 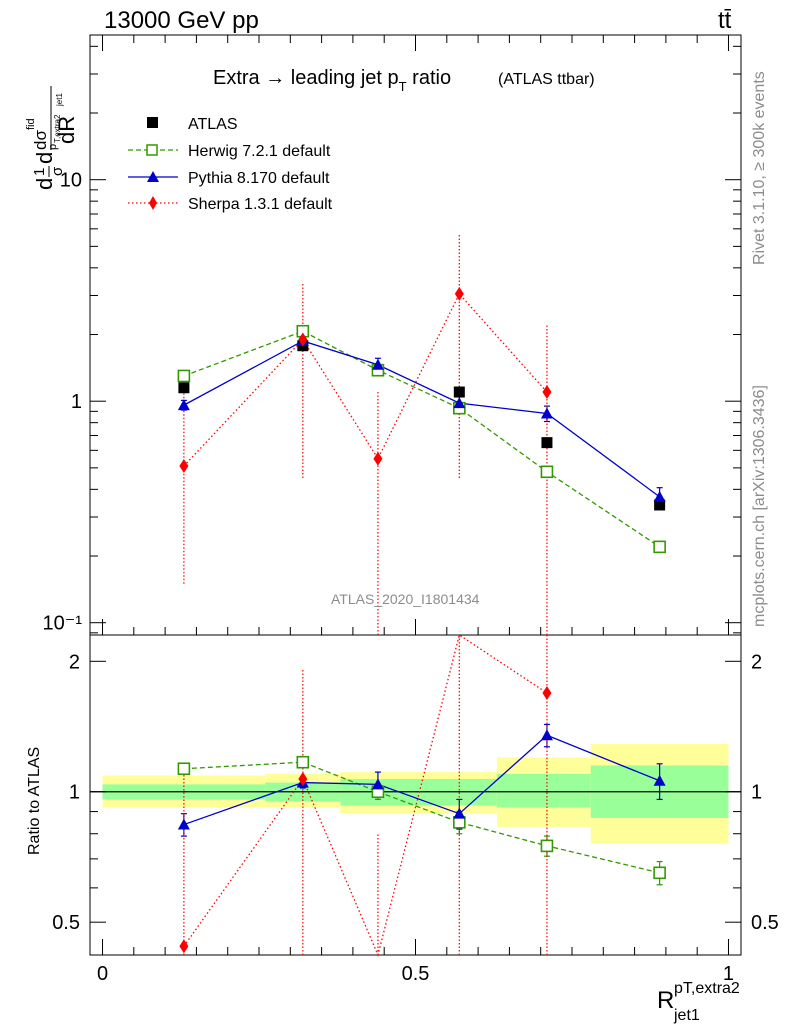 I want to click on svg-text: dσ, so click(x=40, y=140).